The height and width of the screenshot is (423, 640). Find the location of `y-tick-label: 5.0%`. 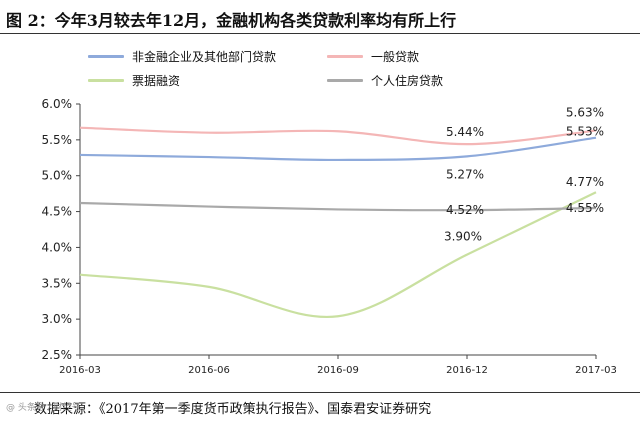

y-tick-label: 5.0% is located at coordinates (57, 176).